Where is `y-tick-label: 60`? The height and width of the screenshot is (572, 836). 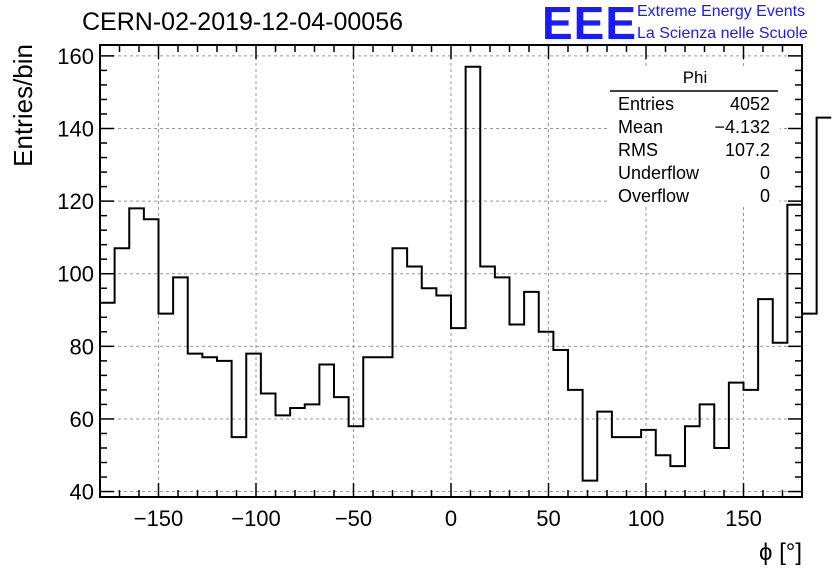 y-tick-label: 60 is located at coordinates (82, 419).